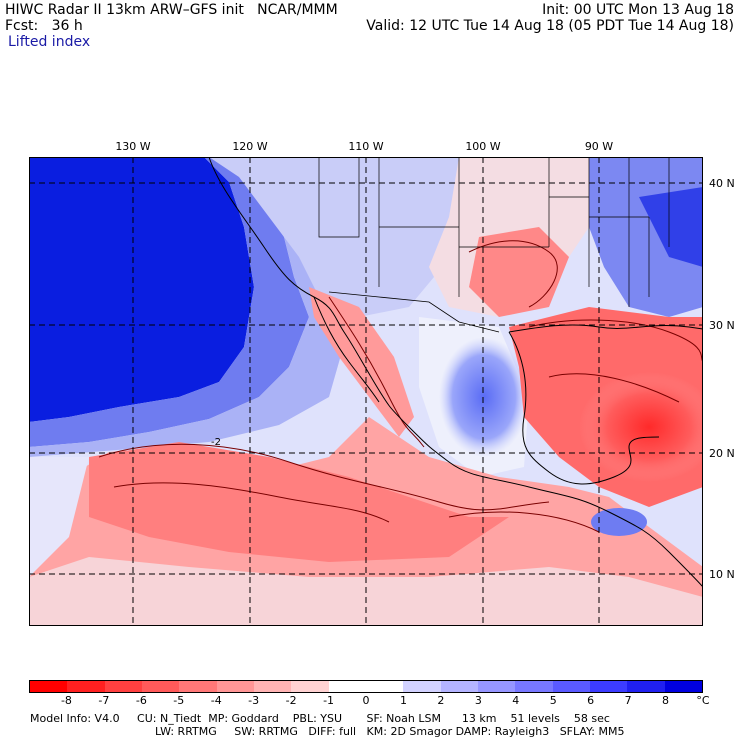  Describe the element at coordinates (179, 700) in the screenshot. I see `colorbar-tick-label: -5` at that location.